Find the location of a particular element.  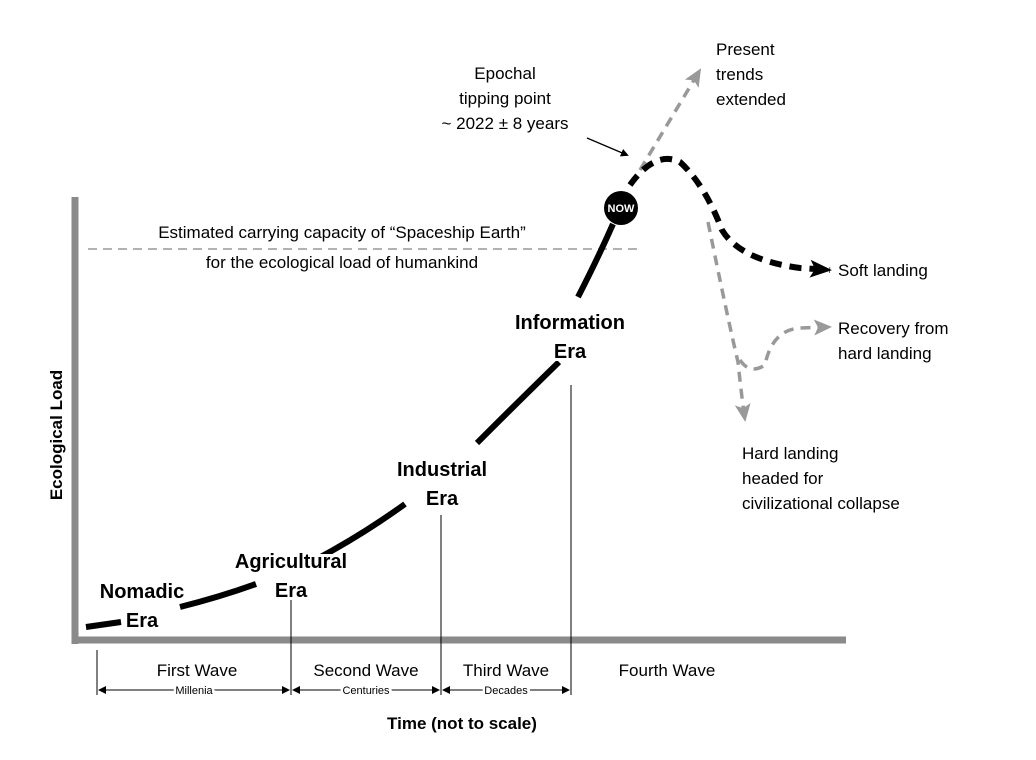

trend-arrow is located at coordinates (670, 119).